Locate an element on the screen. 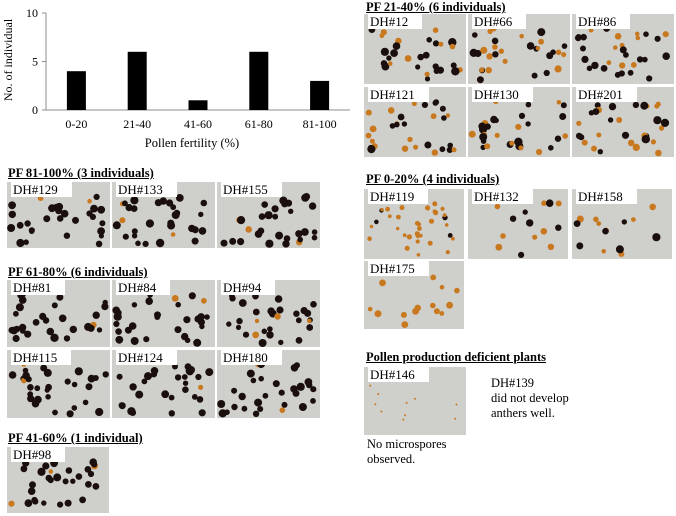 The image size is (676, 516). no-microspores-note: No microspores observed. is located at coordinates (407, 451).